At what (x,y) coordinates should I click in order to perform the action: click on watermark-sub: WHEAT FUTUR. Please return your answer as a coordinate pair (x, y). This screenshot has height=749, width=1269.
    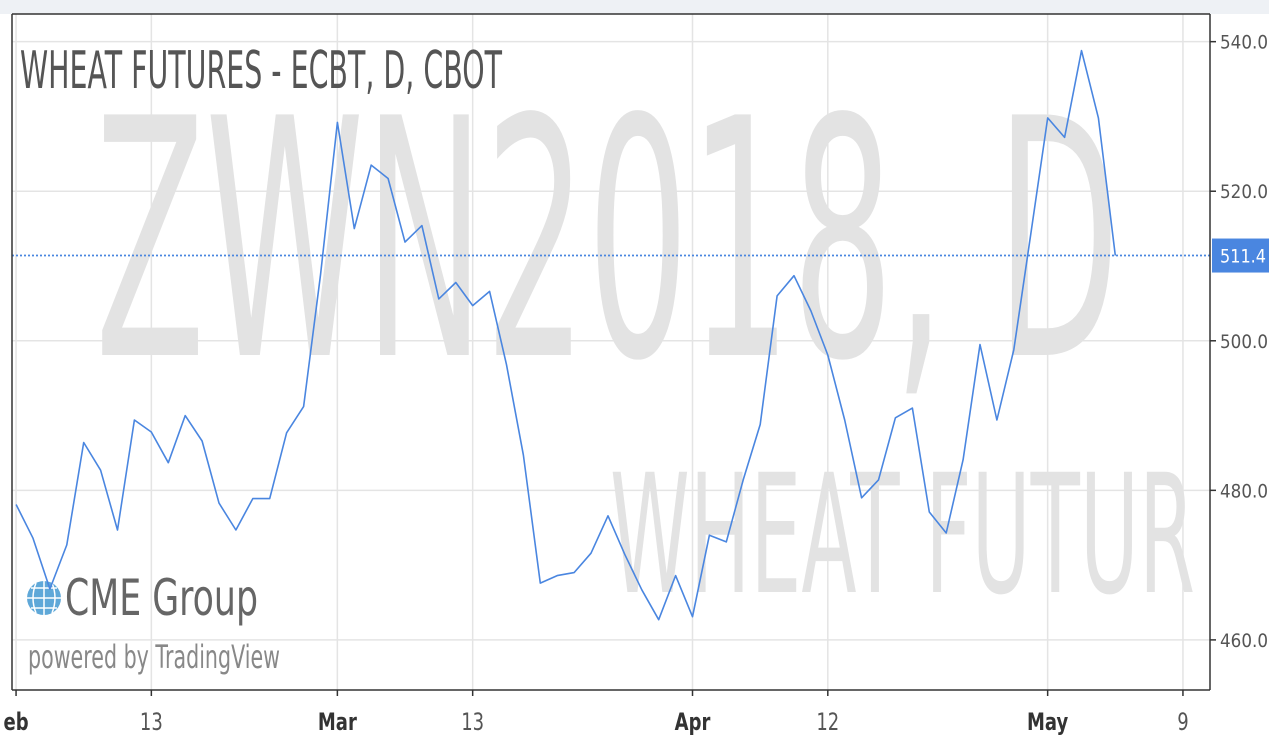
    Looking at the image, I should click on (902, 535).